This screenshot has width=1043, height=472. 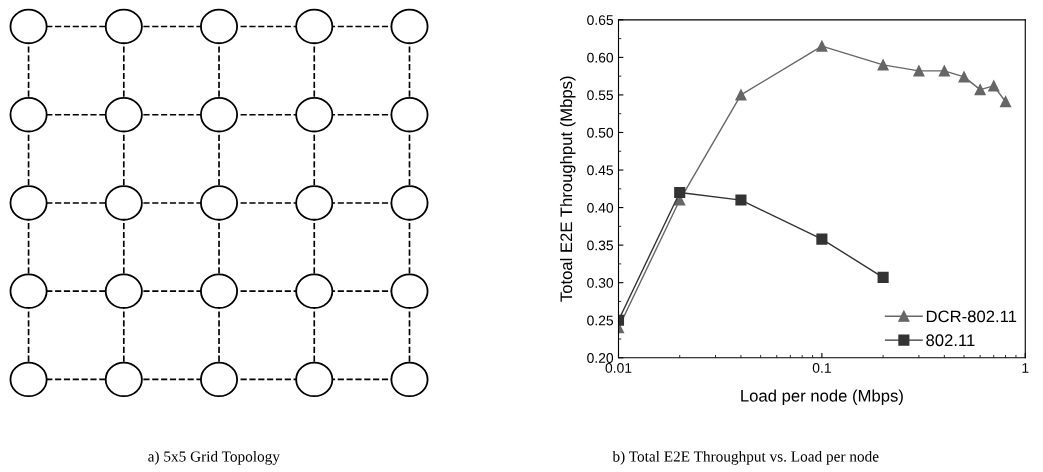 What do you see at coordinates (600, 95) in the screenshot?
I see `y-tick-label: 0.55` at bounding box center [600, 95].